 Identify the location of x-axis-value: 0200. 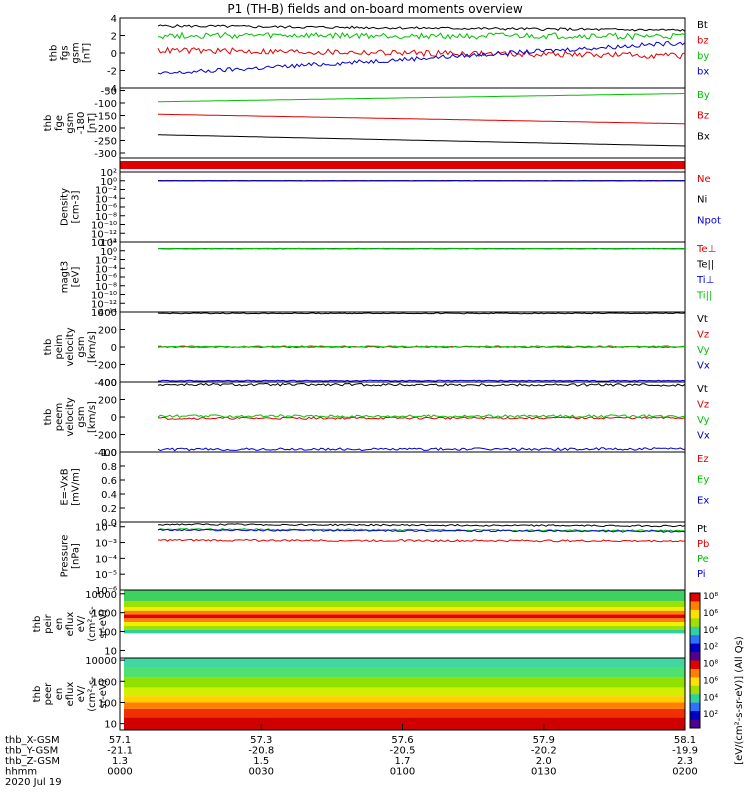
(684, 772).